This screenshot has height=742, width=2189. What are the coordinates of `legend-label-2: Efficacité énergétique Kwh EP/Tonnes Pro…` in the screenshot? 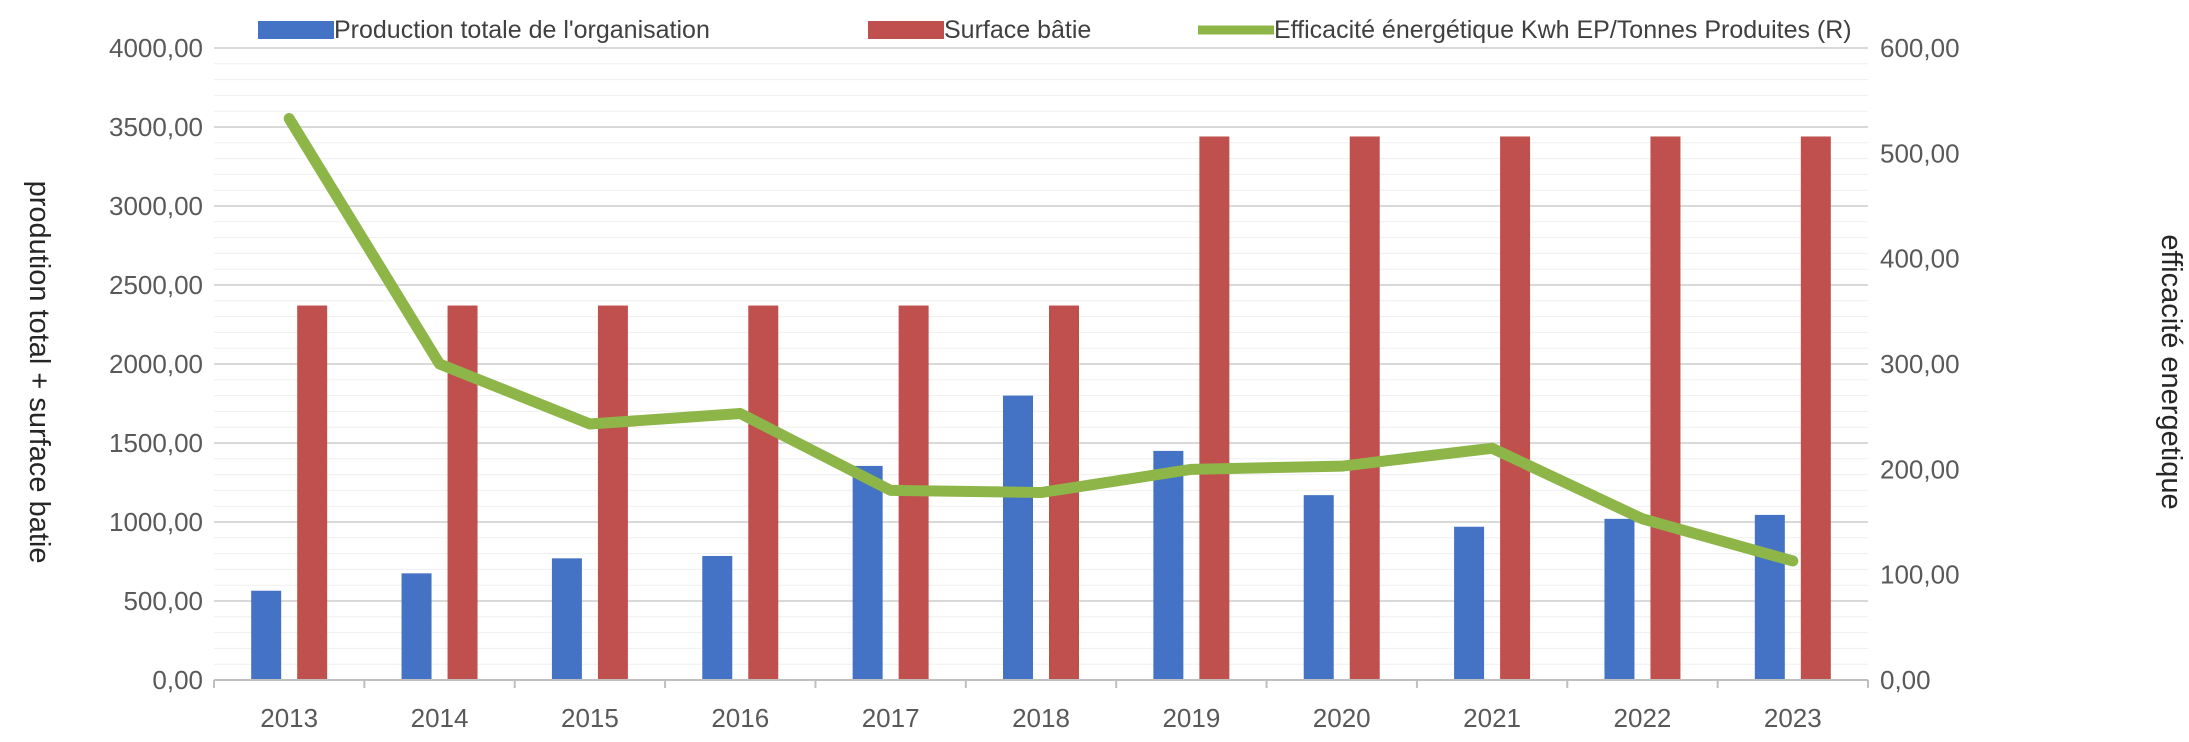 It's located at (1563, 30).